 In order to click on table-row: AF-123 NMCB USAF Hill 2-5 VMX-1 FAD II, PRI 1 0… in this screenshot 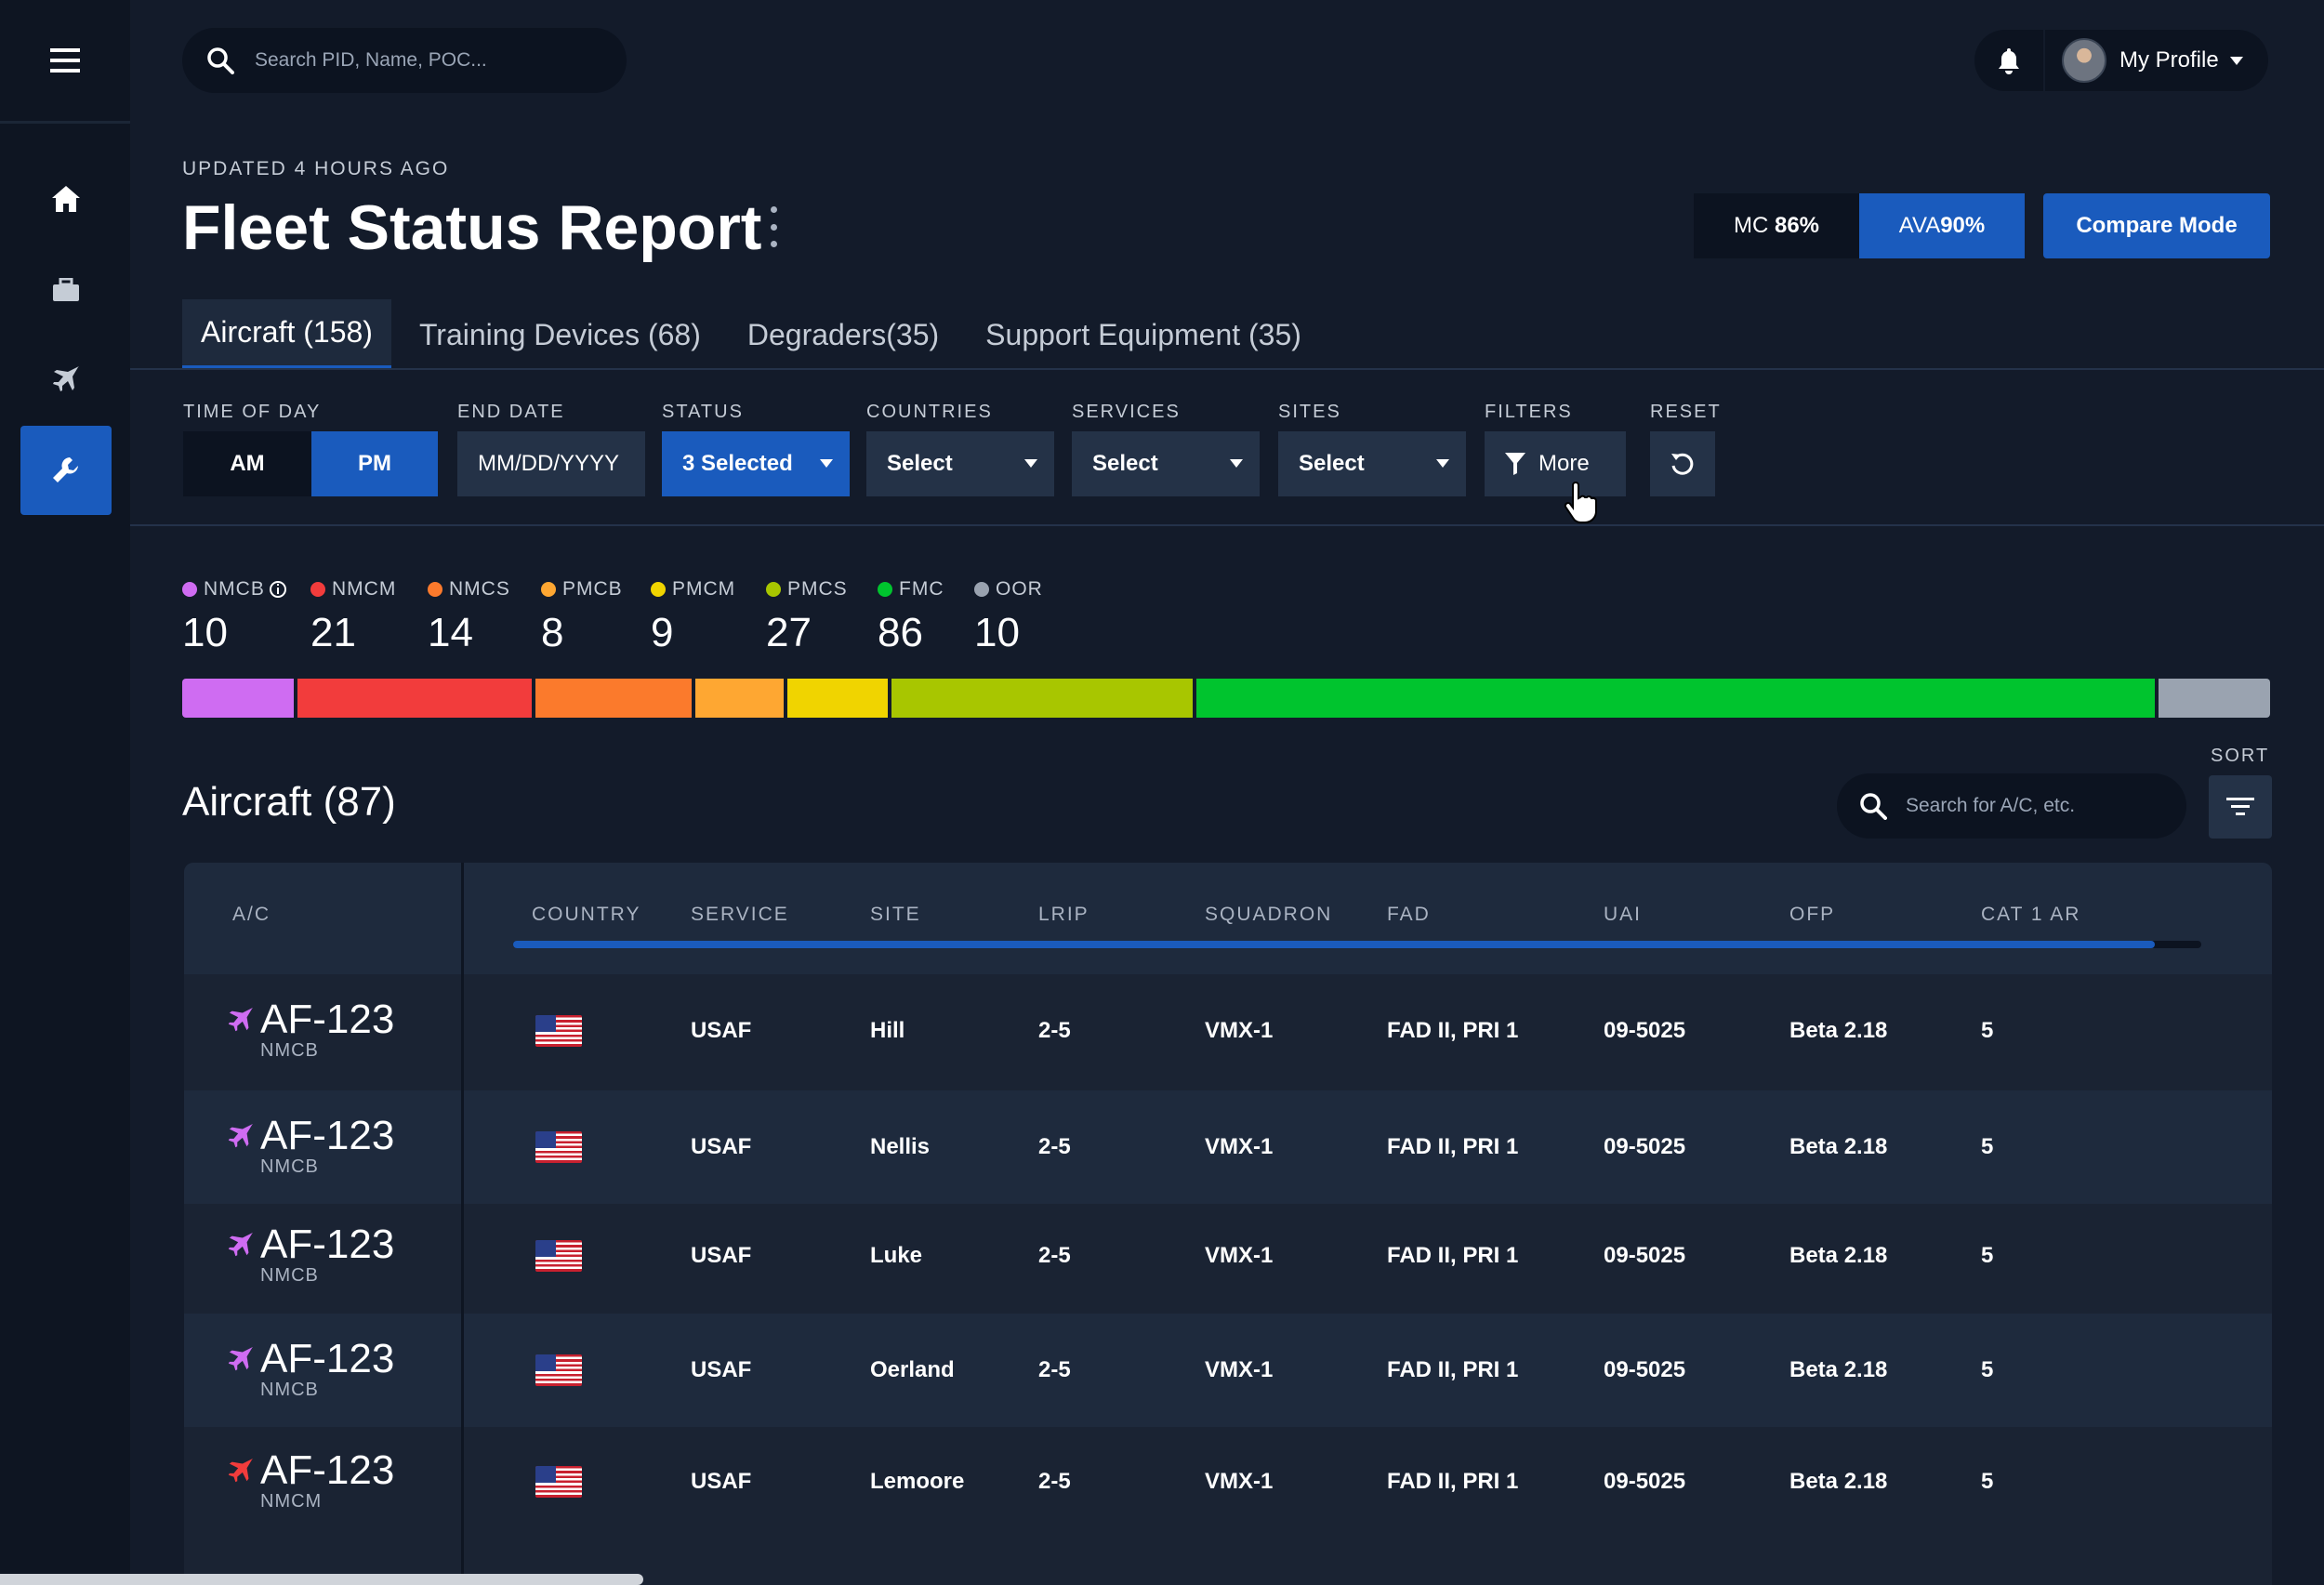, I will do `click(1228, 1031)`.